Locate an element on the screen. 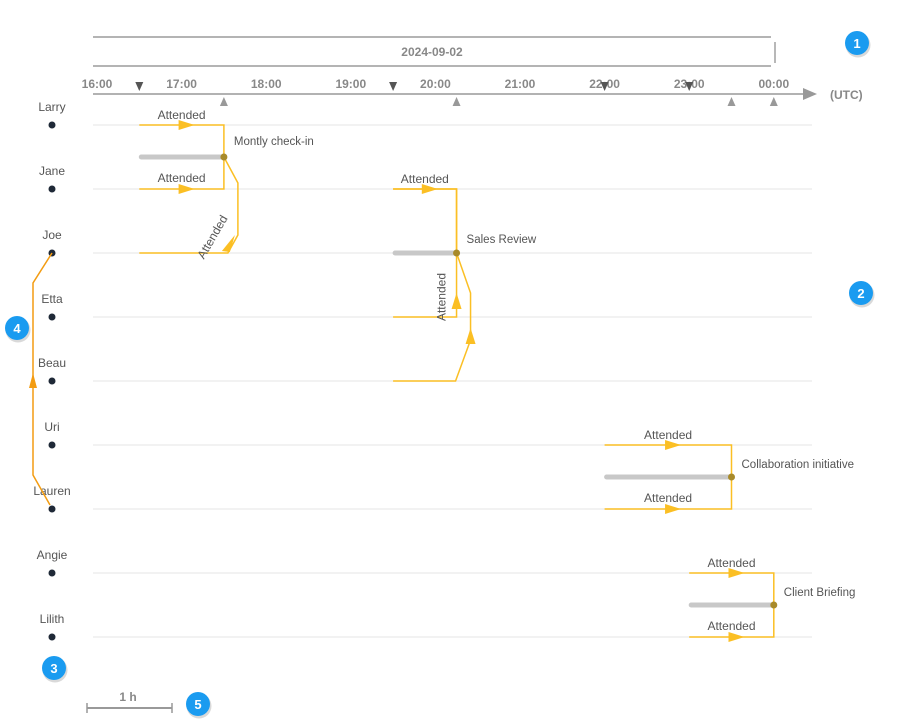 The image size is (918, 725). person-name: Lauren is located at coordinates (51, 491).